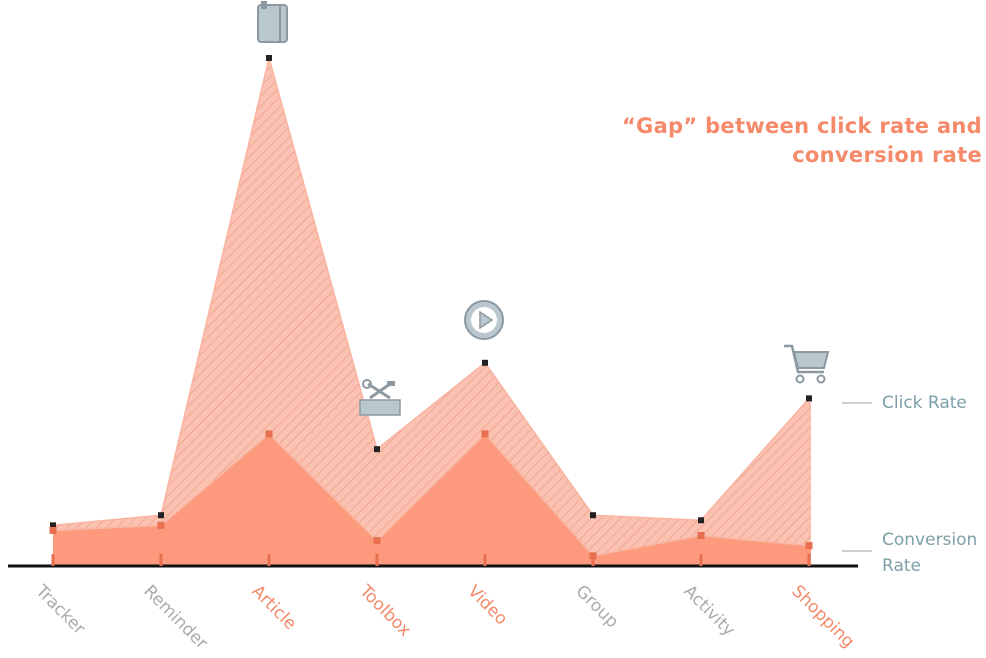  Describe the element at coordinates (272, 22) in the screenshot. I see `notebook-icon` at that location.